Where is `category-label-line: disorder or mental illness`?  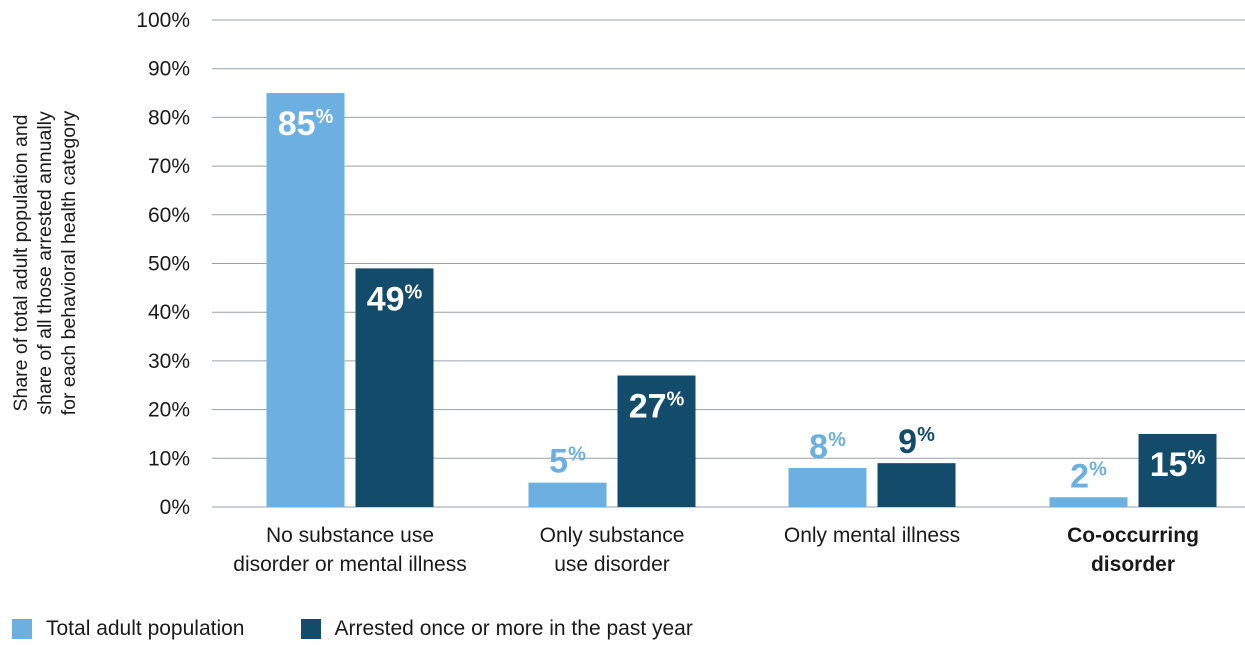
category-label-line: disorder or mental illness is located at coordinates (349, 564).